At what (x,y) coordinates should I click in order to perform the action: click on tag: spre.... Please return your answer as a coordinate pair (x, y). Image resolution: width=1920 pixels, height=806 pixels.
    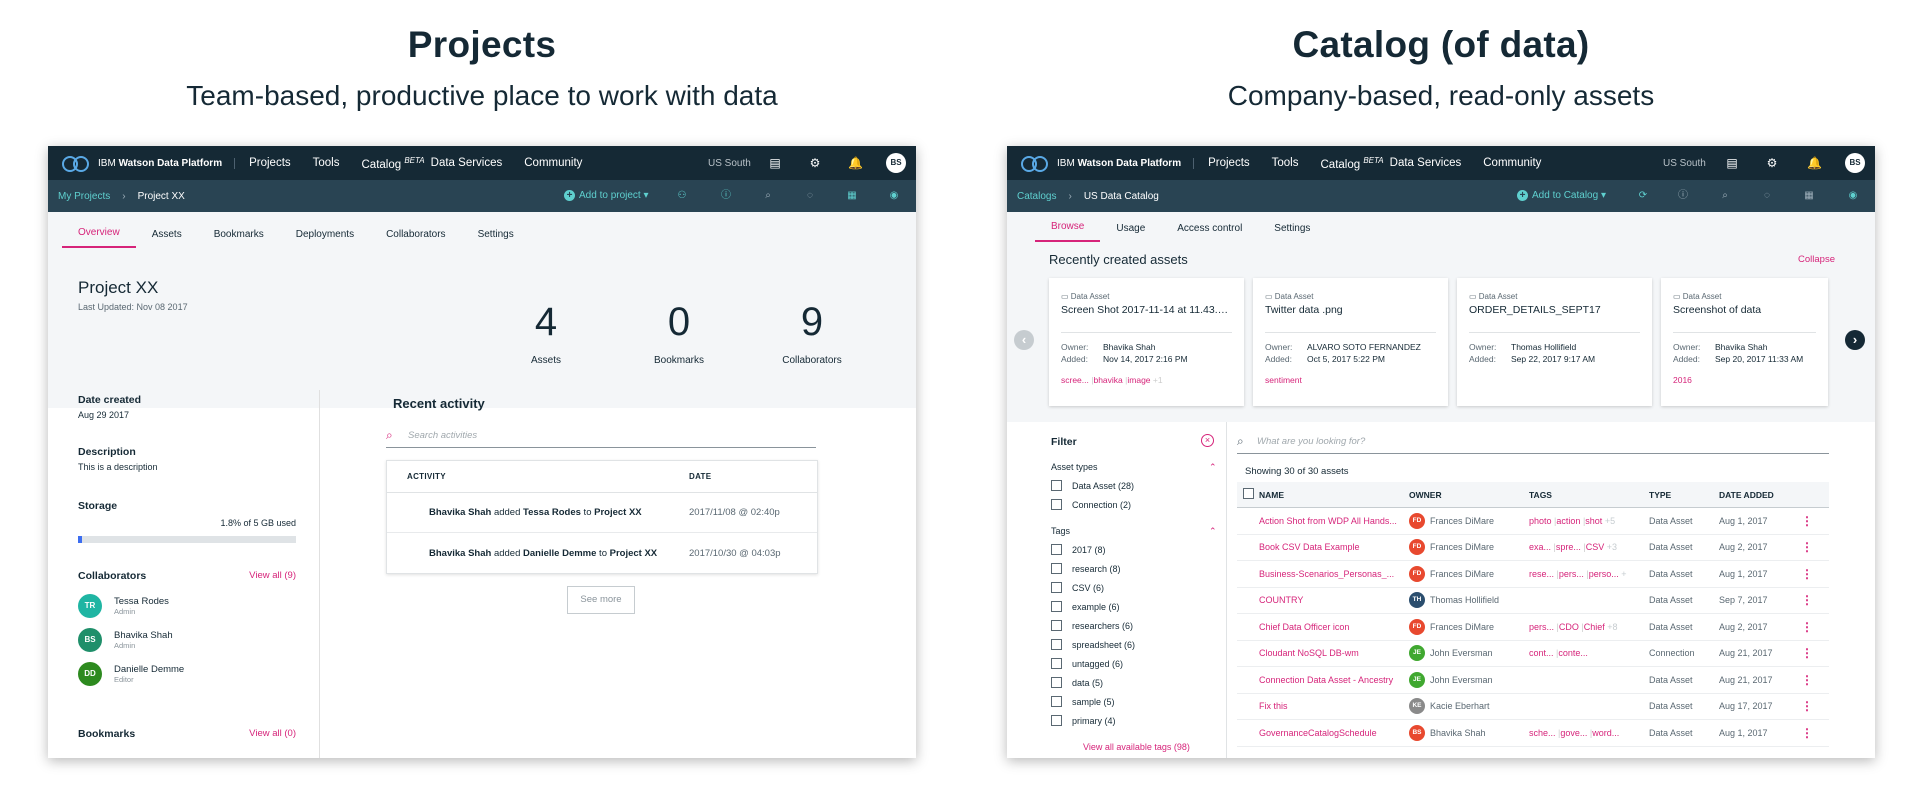
    Looking at the image, I should click on (1568, 547).